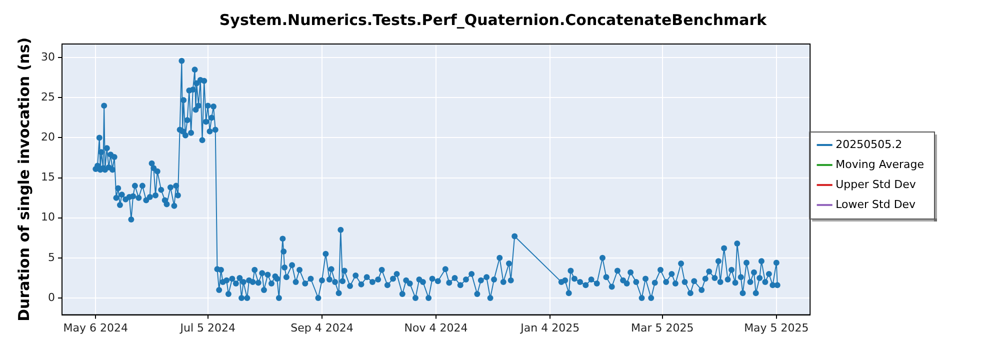  I want to click on y-tick-label: 0, so click(51, 297).